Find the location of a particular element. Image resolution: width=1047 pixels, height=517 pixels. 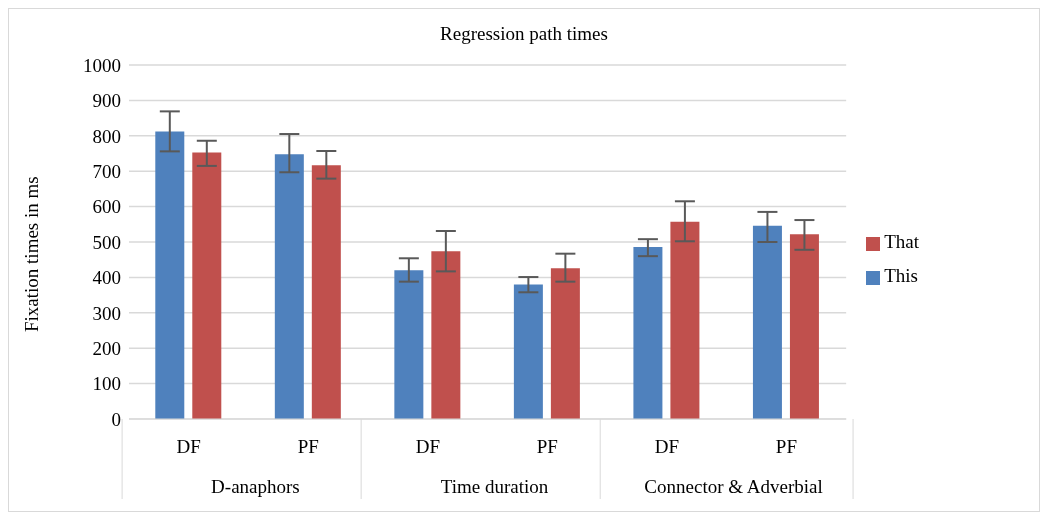

y-tick-label: 1000 is located at coordinates (102, 65).